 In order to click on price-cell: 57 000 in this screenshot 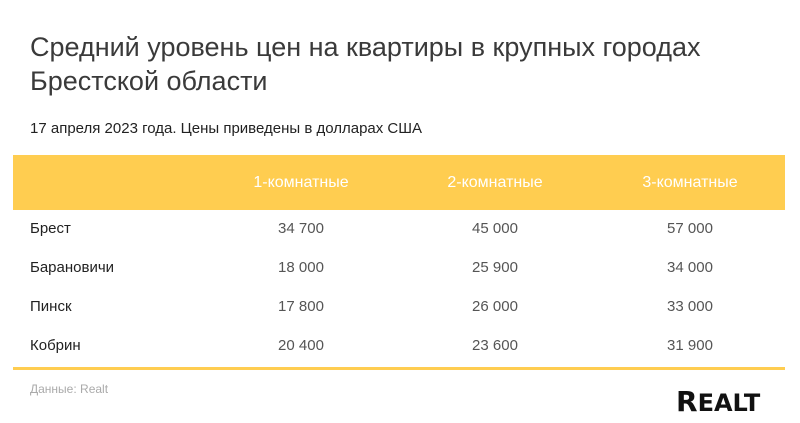, I will do `click(690, 228)`.